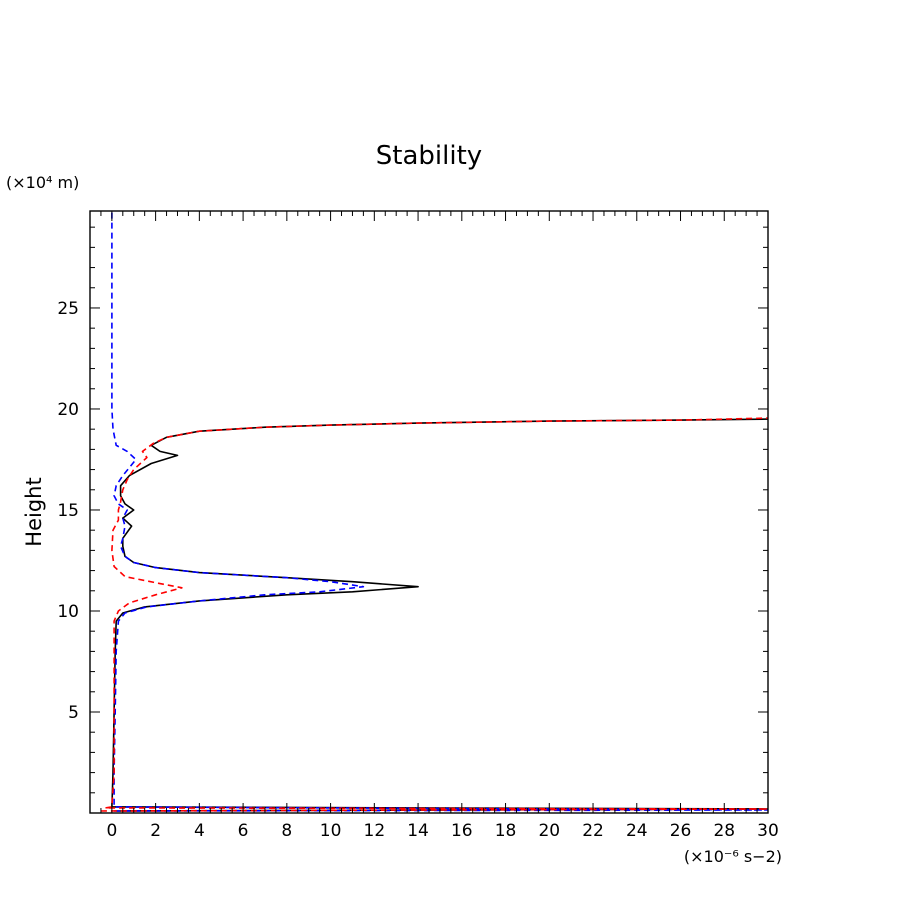 The width and height of the screenshot is (904, 904). Describe the element at coordinates (768, 831) in the screenshot. I see `x-tick-label: 30` at that location.